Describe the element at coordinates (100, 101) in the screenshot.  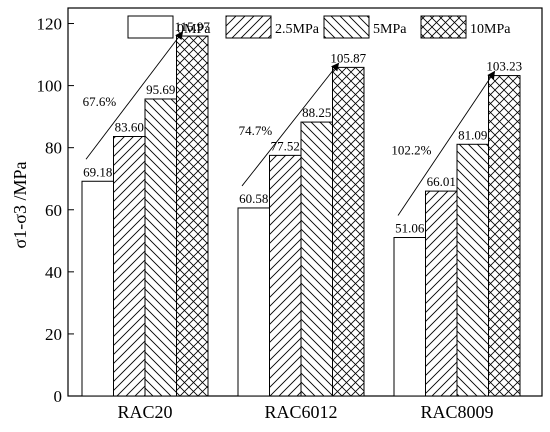
I see `increase-label: 67.6%` at that location.